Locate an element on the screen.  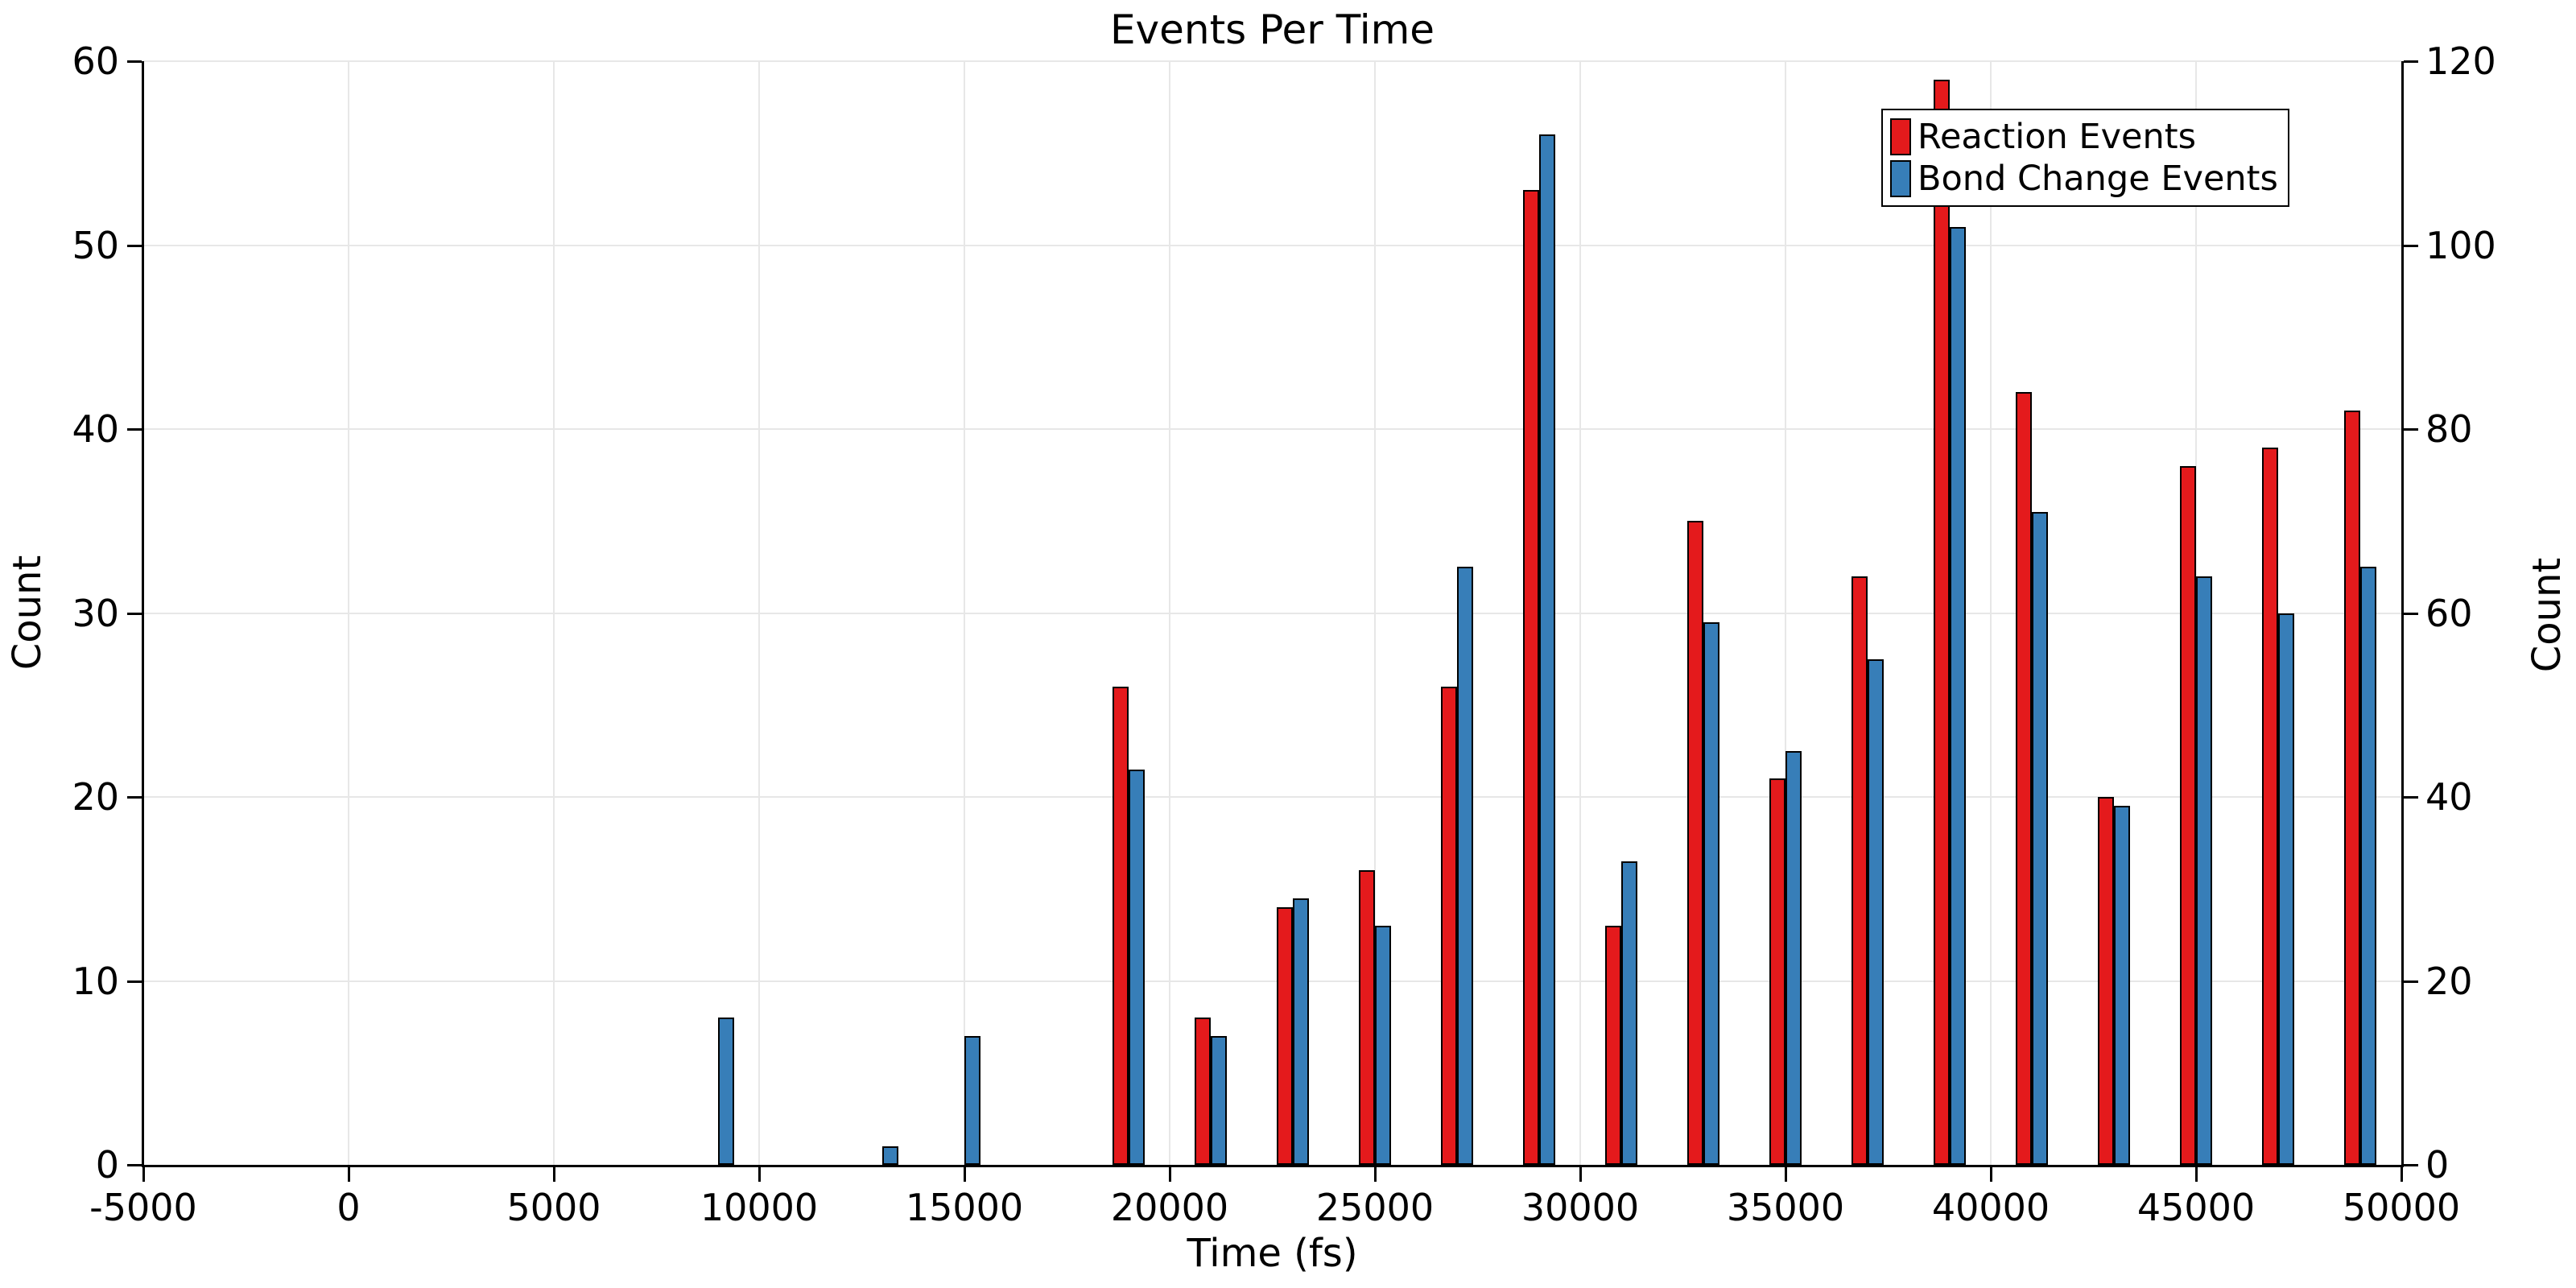
y-right-tick-label: 60 is located at coordinates (2449, 613).